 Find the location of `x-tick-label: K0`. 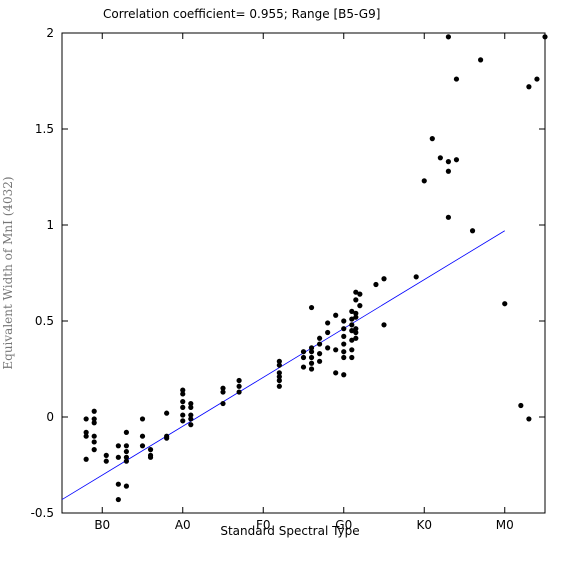

x-tick-label: K0 is located at coordinates (424, 525).